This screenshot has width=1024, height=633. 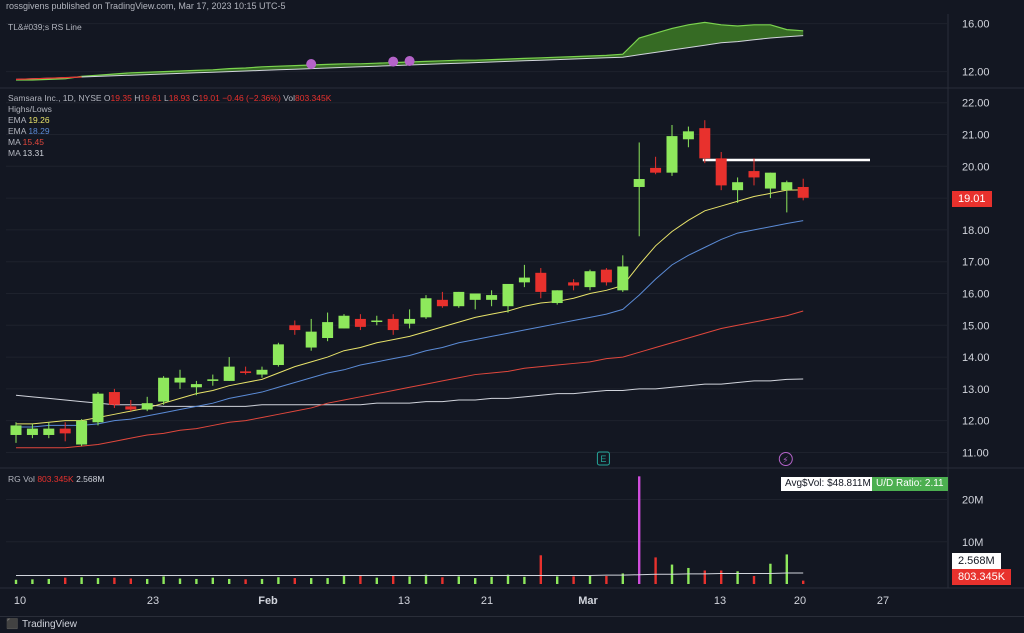 What do you see at coordinates (603, 458) in the screenshot?
I see `earnings-event-icon` at bounding box center [603, 458].